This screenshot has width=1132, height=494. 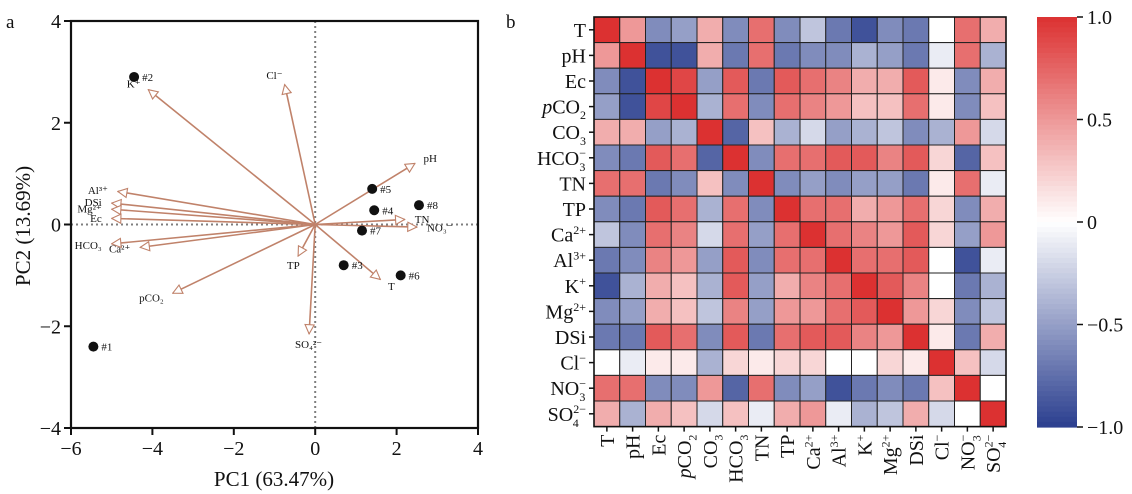 I want to click on heatmap-cell-cl-ca2, so click(x=813, y=362).